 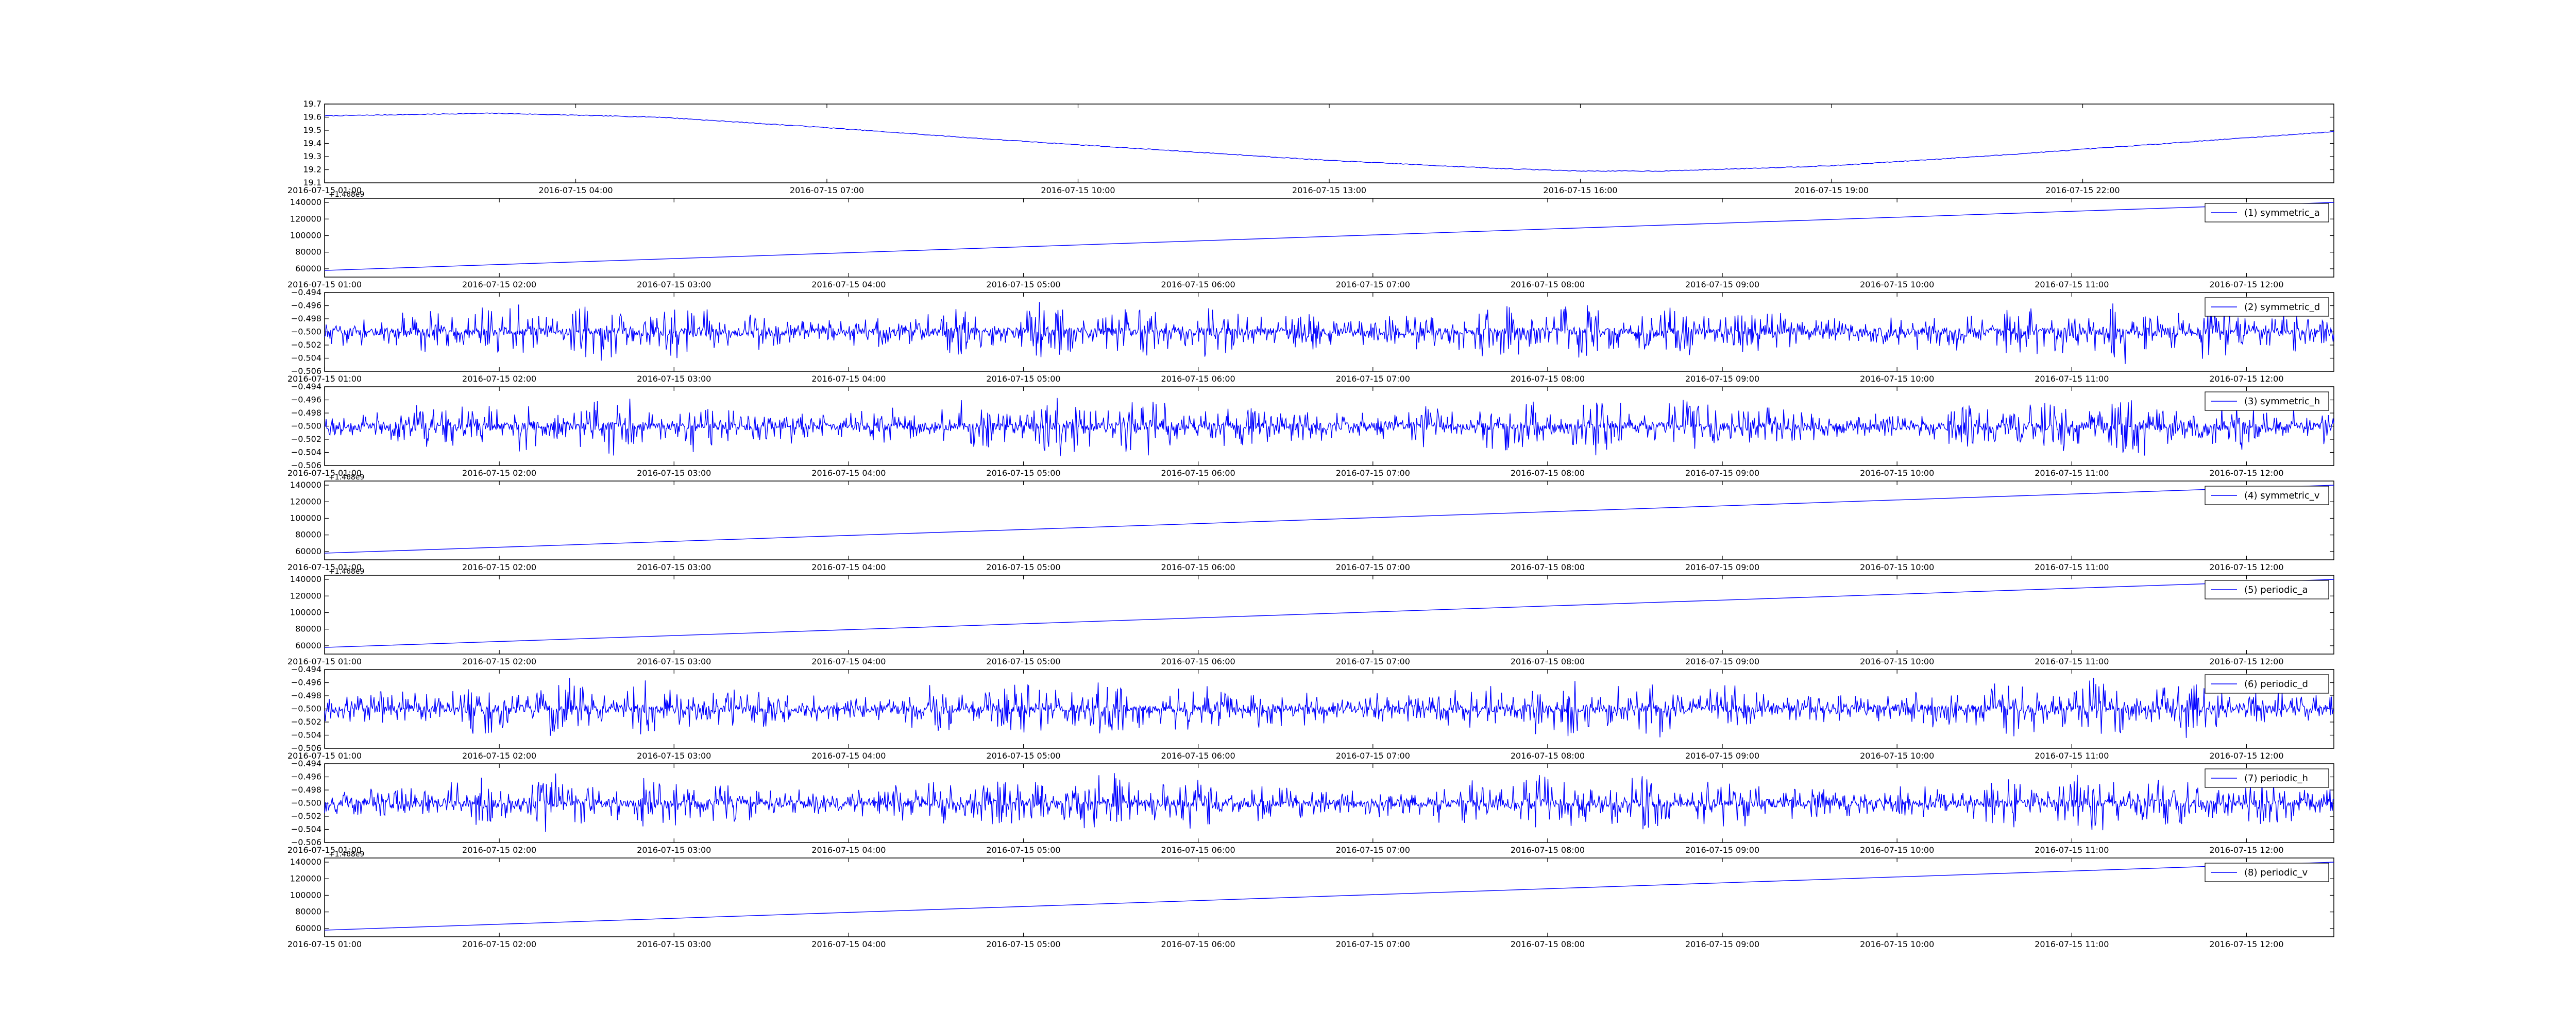 What do you see at coordinates (306, 722) in the screenshot?
I see `y-tick-label: −0.502` at bounding box center [306, 722].